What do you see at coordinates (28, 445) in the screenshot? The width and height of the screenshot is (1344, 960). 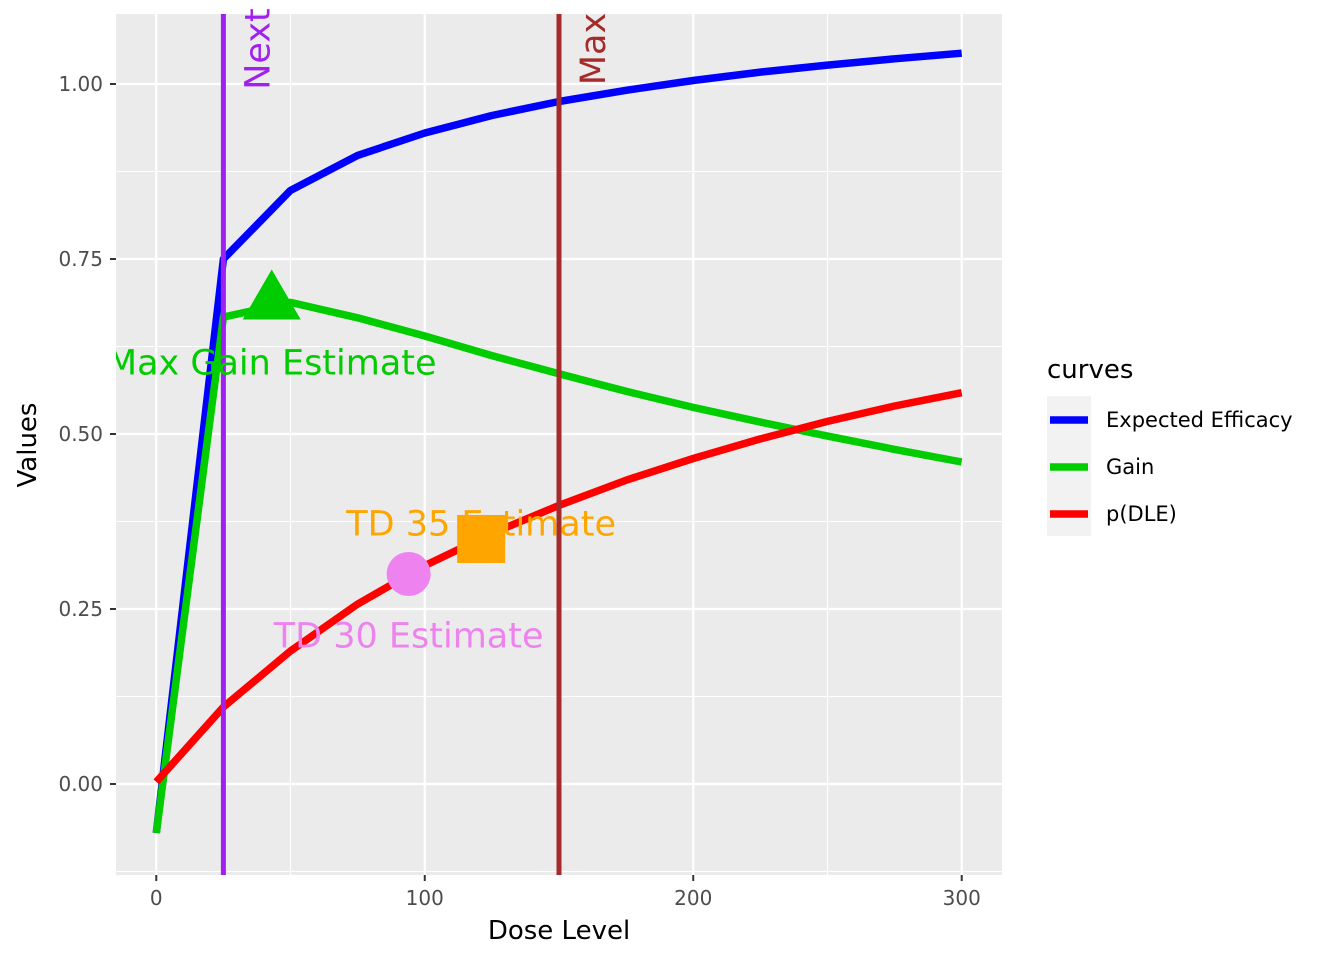 I see `y-axis-title: Values` at bounding box center [28, 445].